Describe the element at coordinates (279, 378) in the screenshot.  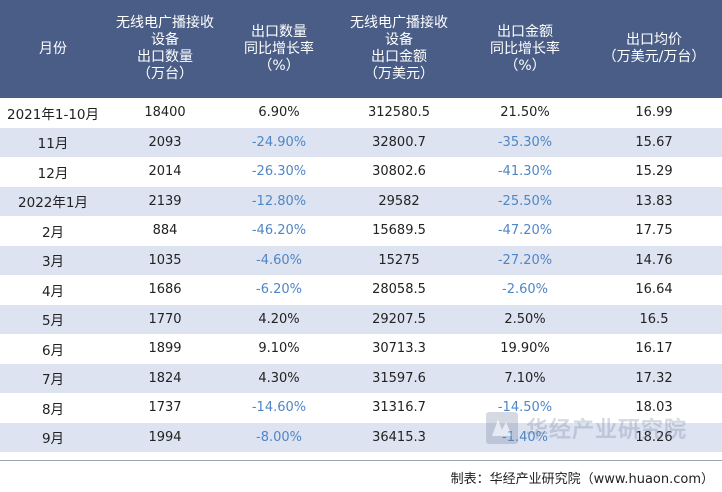
I see `cell-quantity-yoy: 4.30%` at that location.